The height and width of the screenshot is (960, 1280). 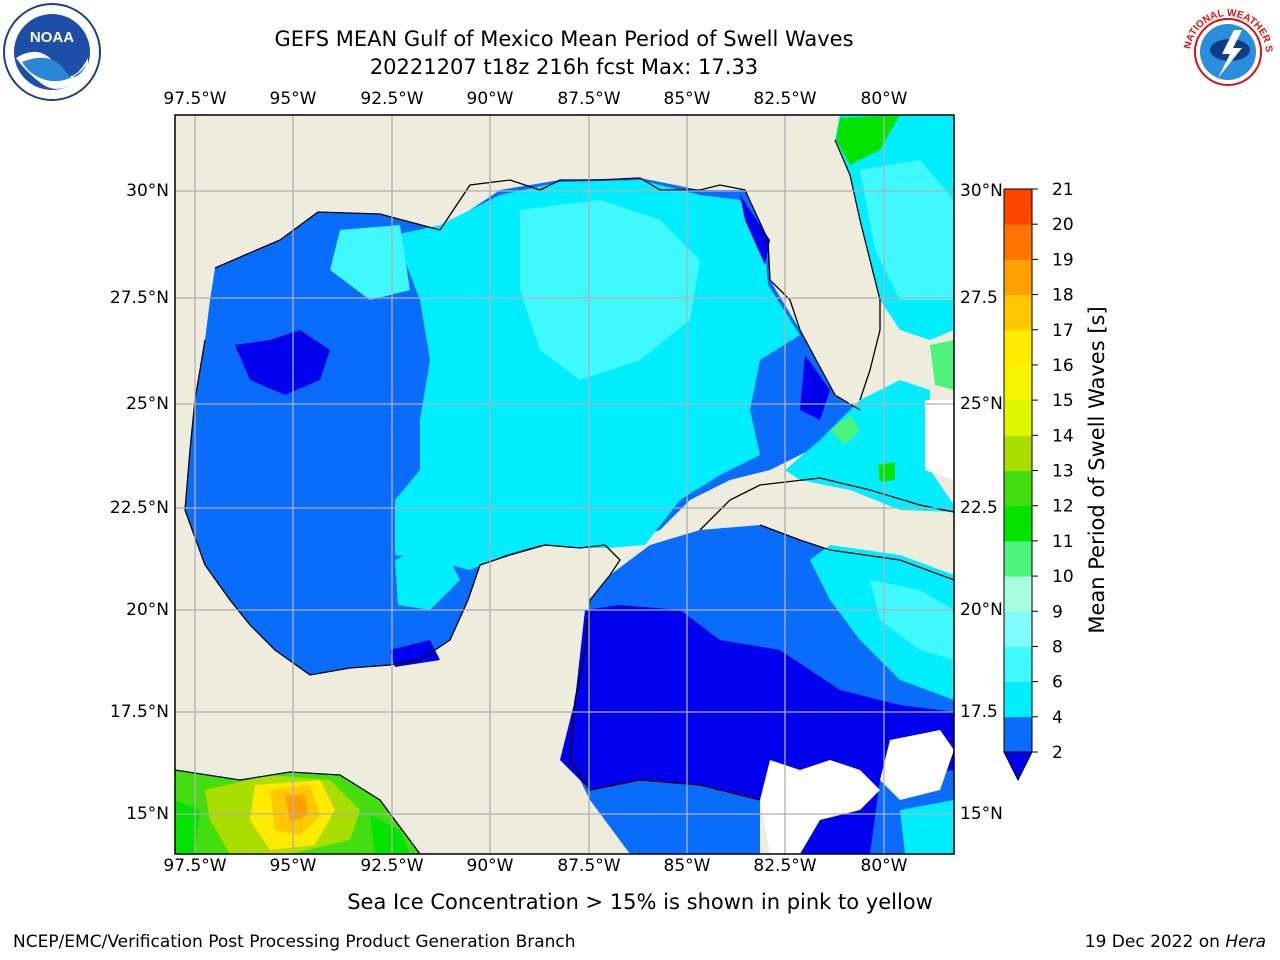 I want to click on colorbar-tick-label: 17, so click(x=1063, y=331).